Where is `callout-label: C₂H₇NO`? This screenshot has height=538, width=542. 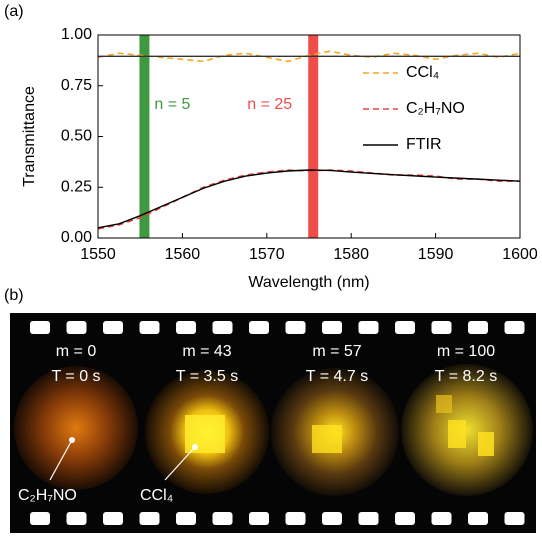 callout-label: C₂H₇NO is located at coordinates (47, 495).